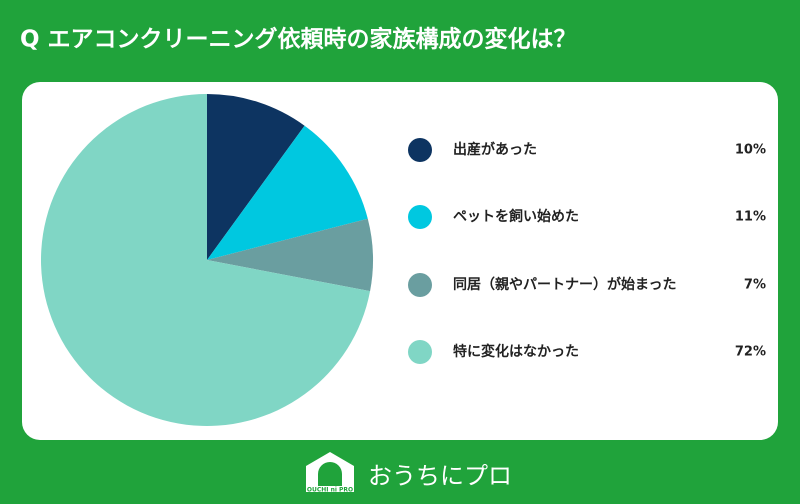 The image size is (800, 504). I want to click on legend-label: 特に変化はなかった, so click(516, 351).